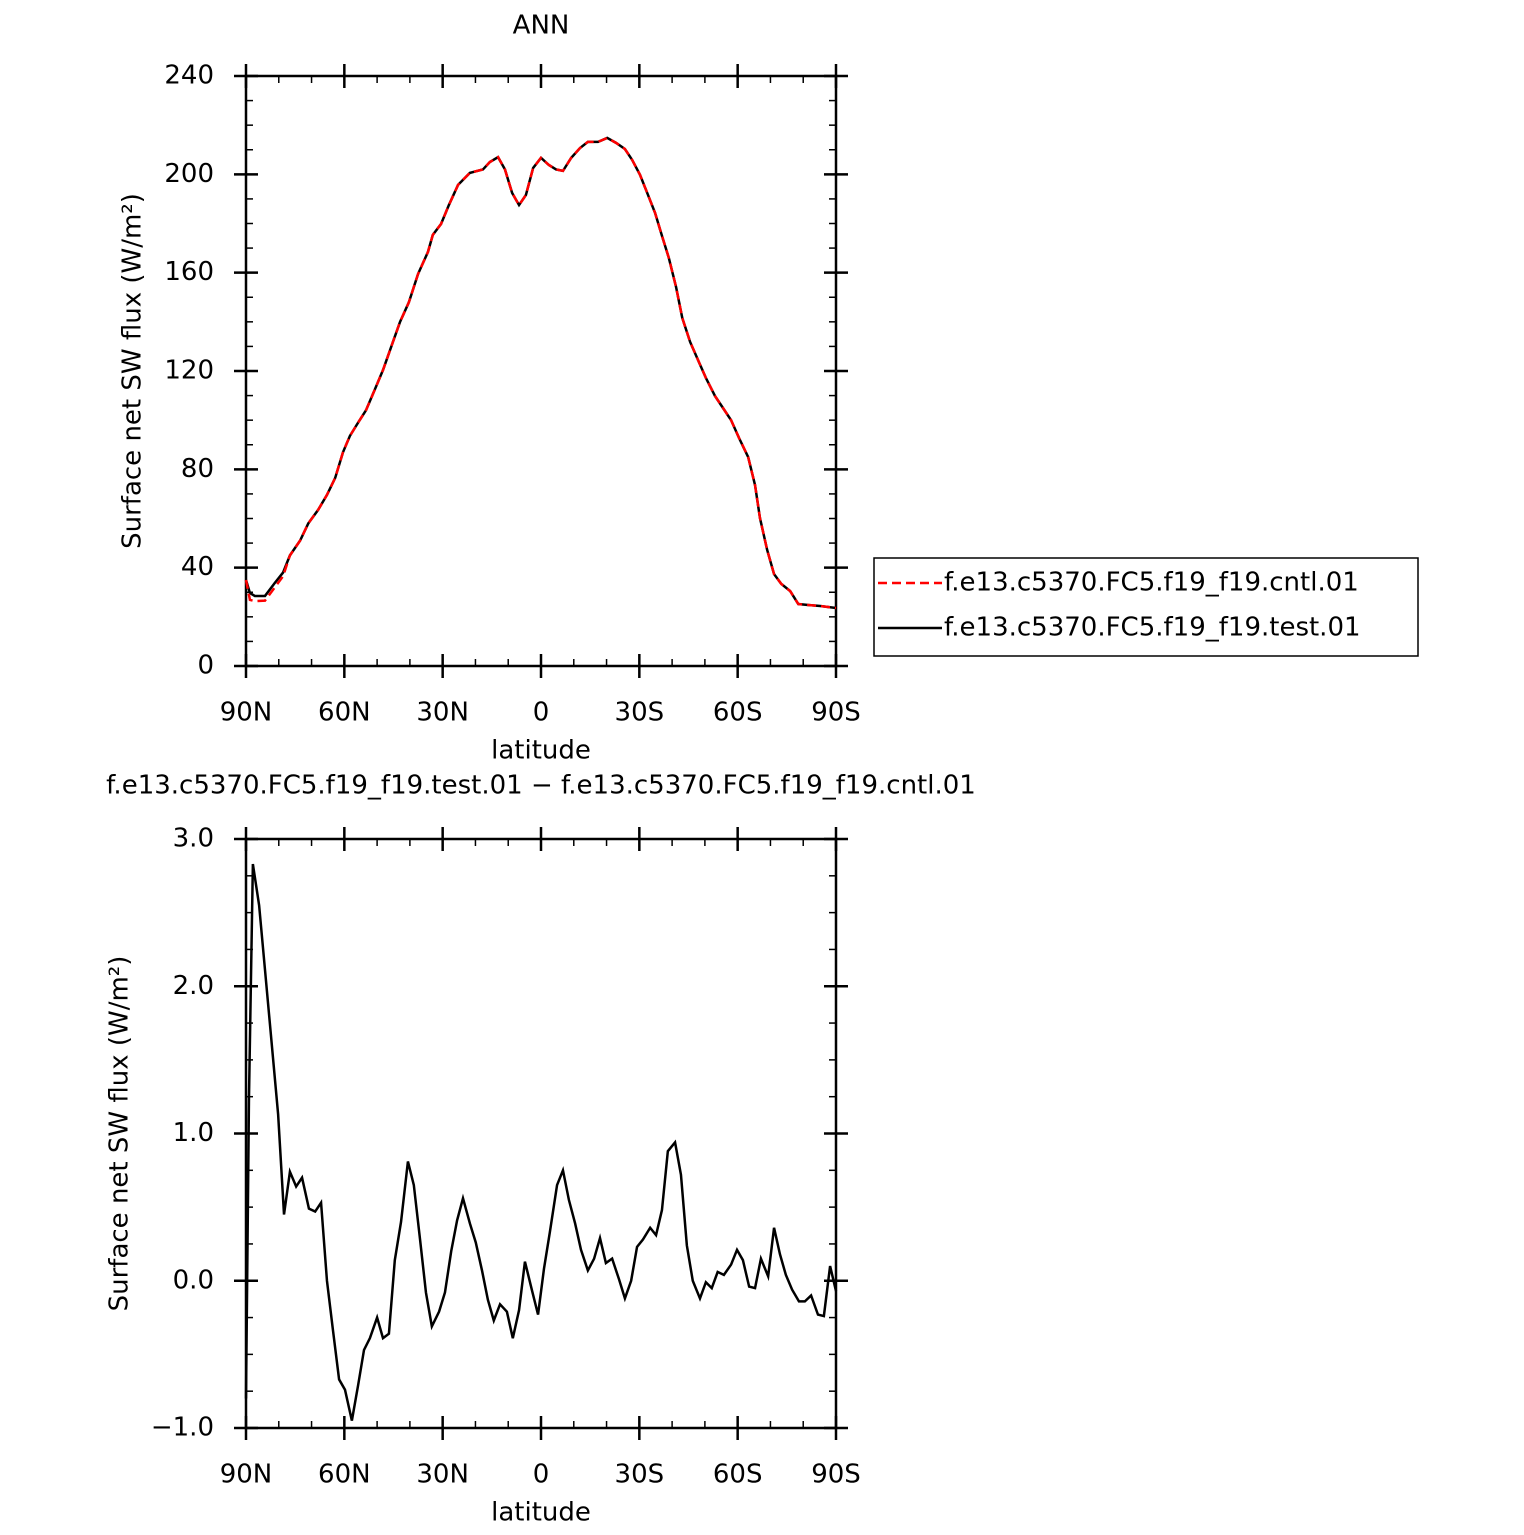  Describe the element at coordinates (193, 986) in the screenshot. I see `y-tick-label: 2.0` at that location.